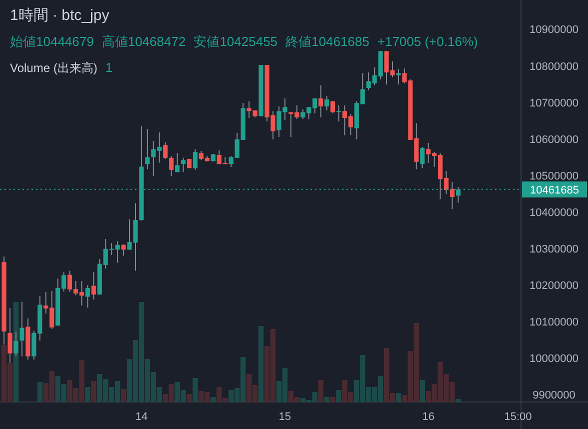 The image size is (588, 429). I want to click on y-tick-label: 10100000, so click(554, 322).